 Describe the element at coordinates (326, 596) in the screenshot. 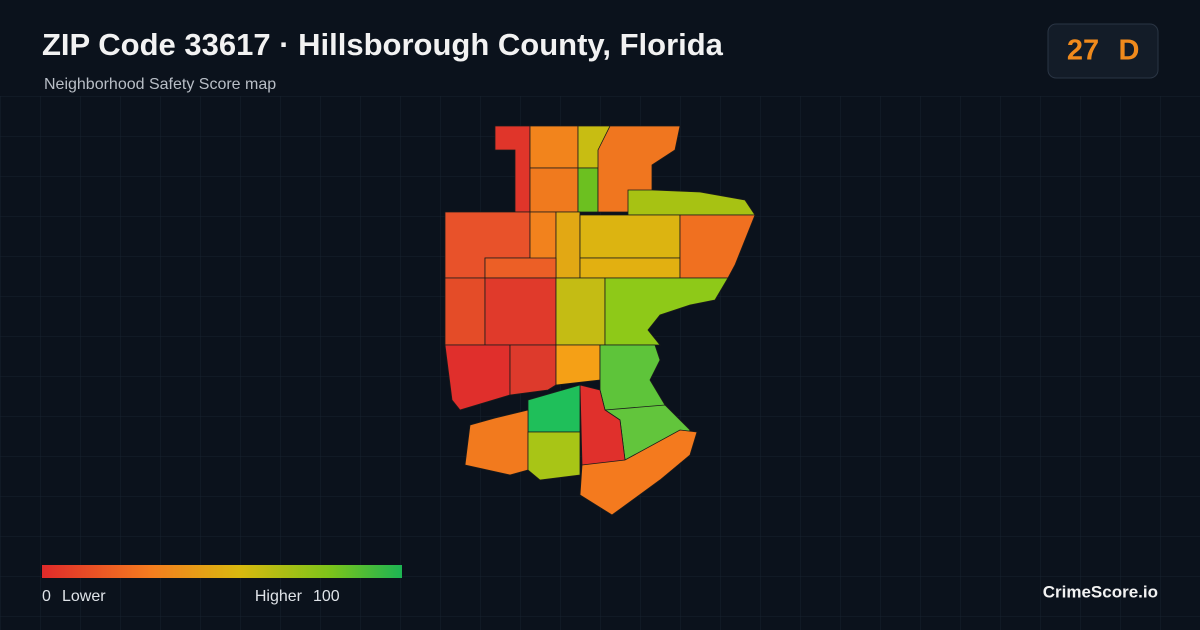

I see `legend-max: 100` at that location.